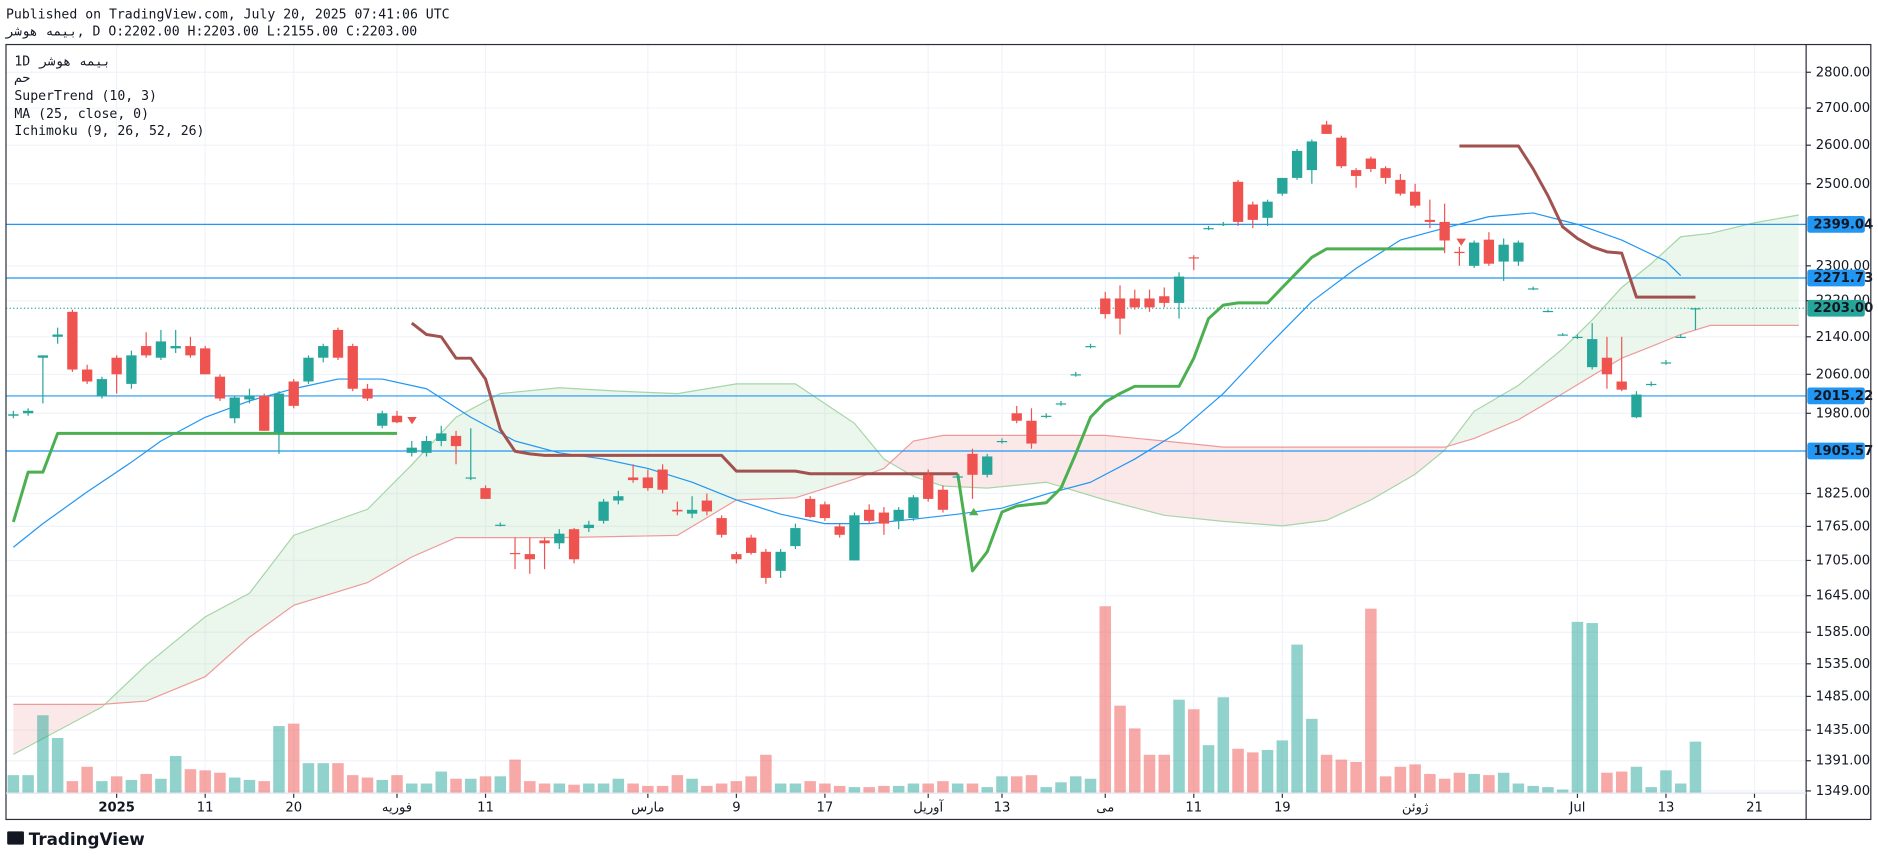 The height and width of the screenshot is (858, 1878). I want to click on price-label-bg, so click(1836, 224).